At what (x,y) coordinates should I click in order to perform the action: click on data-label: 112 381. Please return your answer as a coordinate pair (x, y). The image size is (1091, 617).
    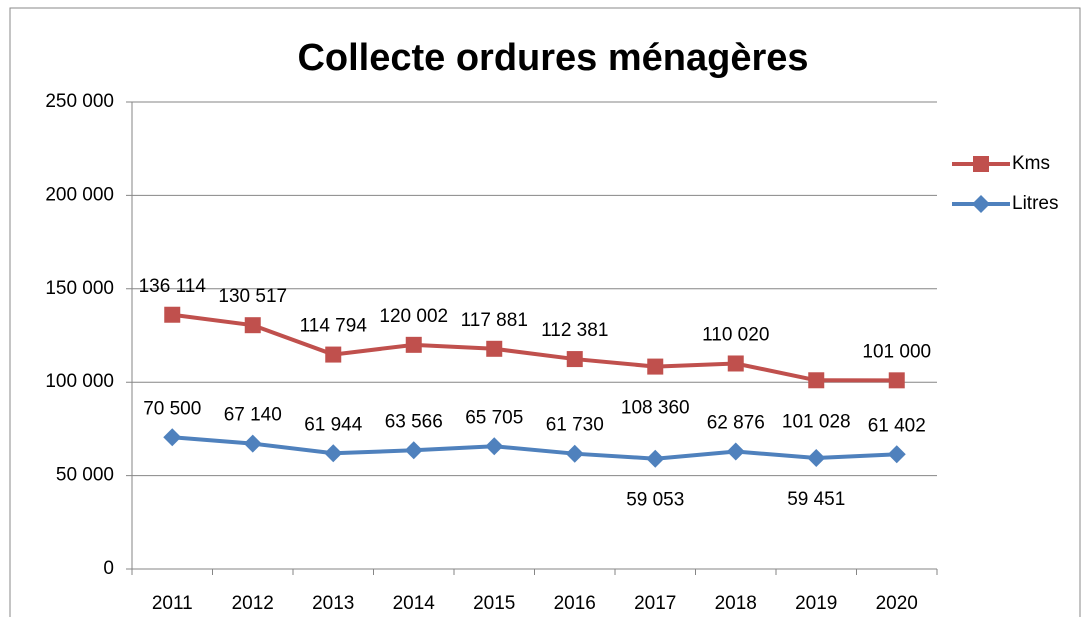
    Looking at the image, I should click on (574, 330).